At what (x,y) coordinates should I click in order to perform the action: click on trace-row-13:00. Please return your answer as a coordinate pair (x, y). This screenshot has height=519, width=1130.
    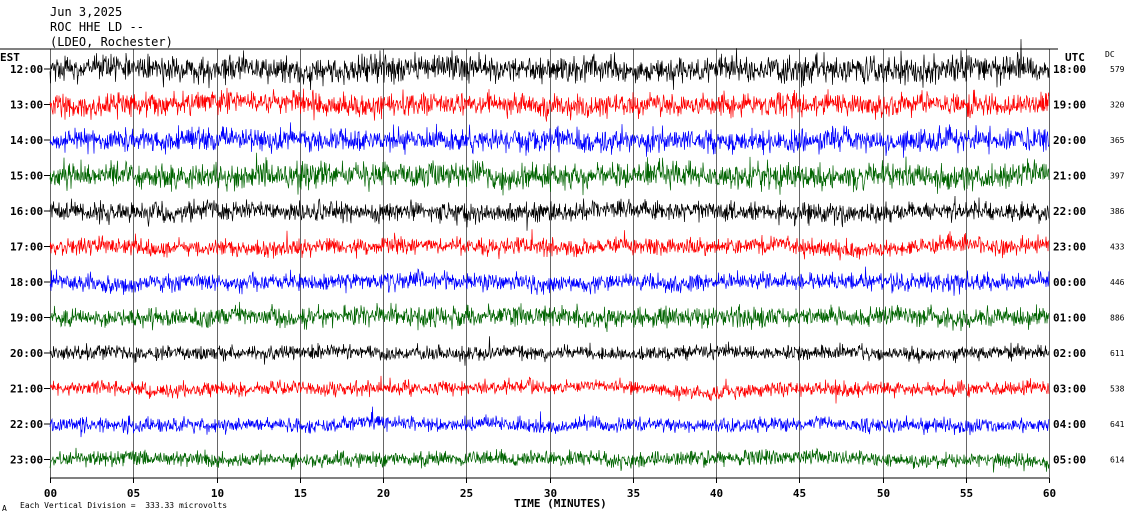
    Looking at the image, I should click on (549, 104).